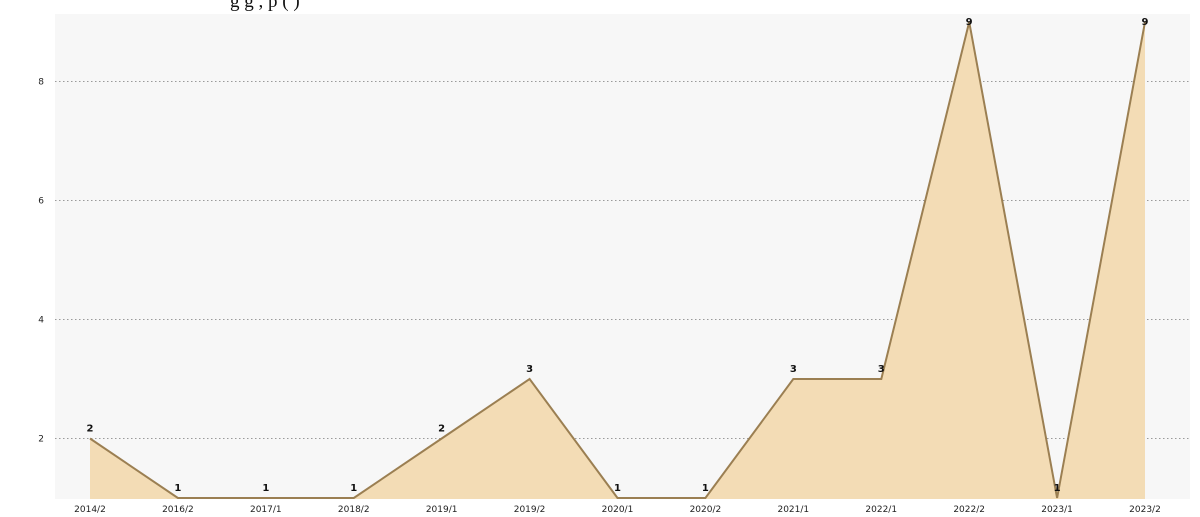 Image resolution: width=1200 pixels, height=517 pixels. Describe the element at coordinates (600, 6) in the screenshot. I see `chart-title-fragment: g g , p ( )` at that location.